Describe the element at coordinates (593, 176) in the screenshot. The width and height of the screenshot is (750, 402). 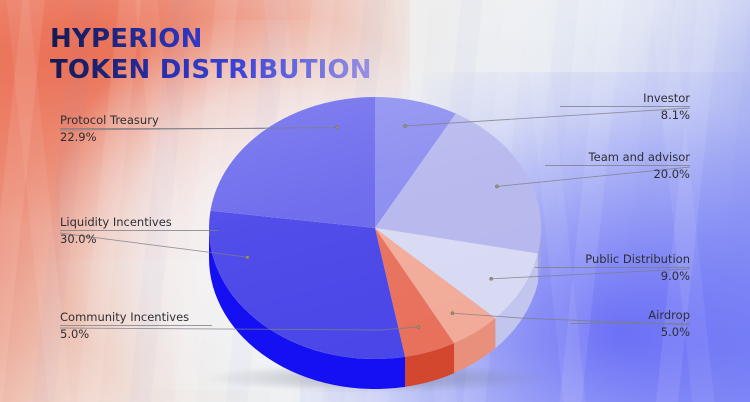
I see `leader-line-team-and-advisor` at that location.